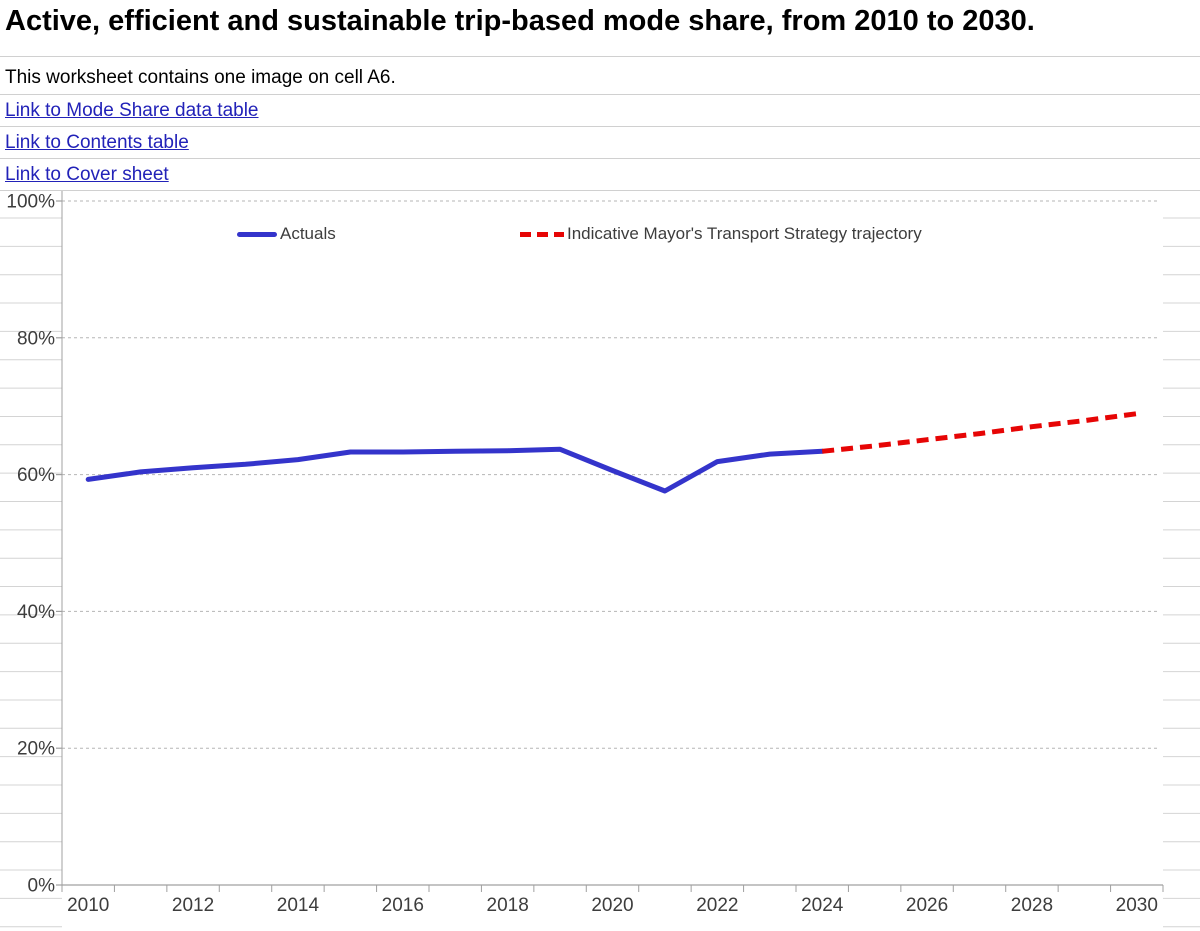  What do you see at coordinates (612, 905) in the screenshot?
I see `x-axis-label: 2020` at bounding box center [612, 905].